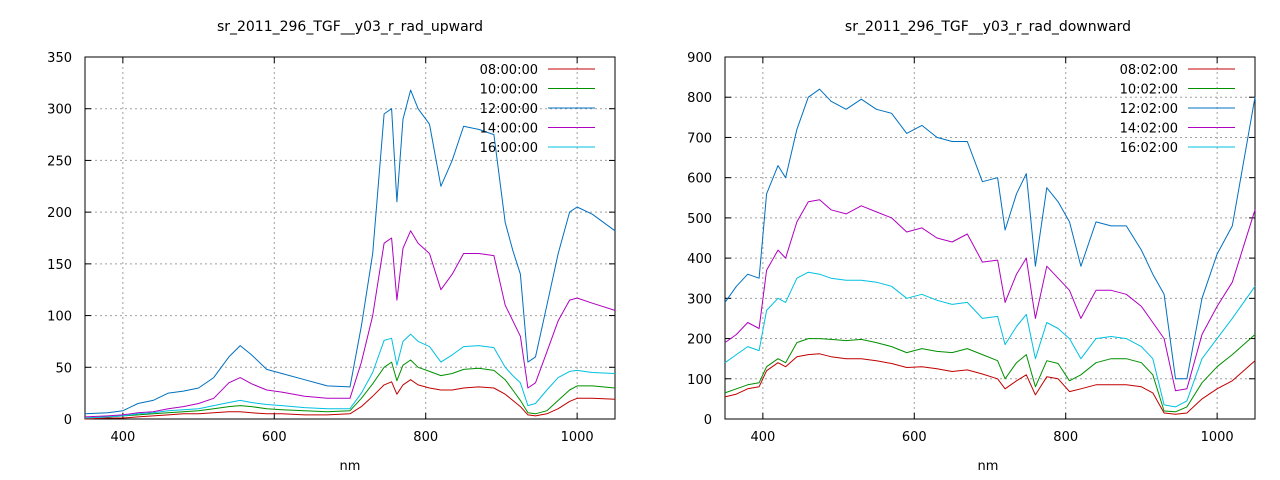 The width and height of the screenshot is (1280, 480). I want to click on legend-label: 08:00:00, so click(509, 70).